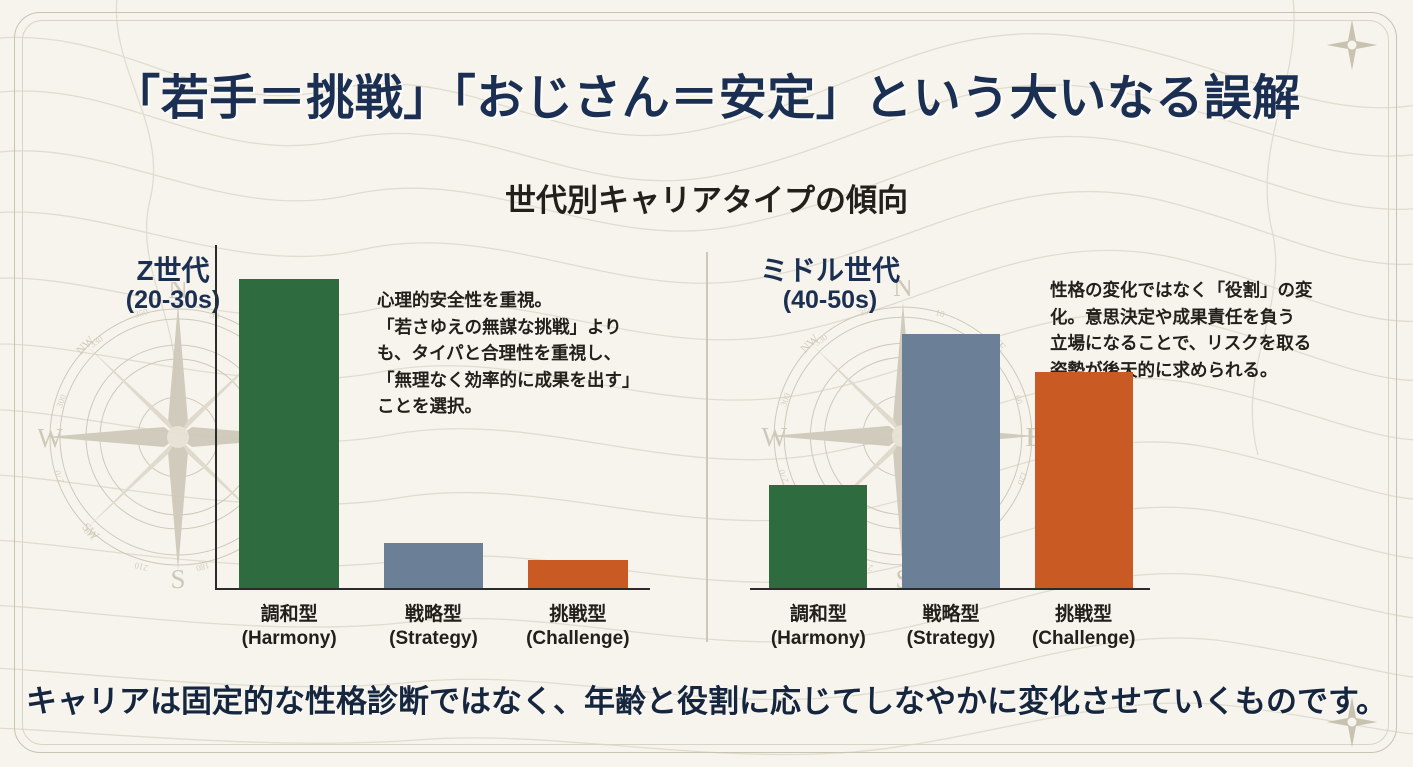  Describe the element at coordinates (289, 433) in the screenshot. I see `bar-harmony-left` at that location.